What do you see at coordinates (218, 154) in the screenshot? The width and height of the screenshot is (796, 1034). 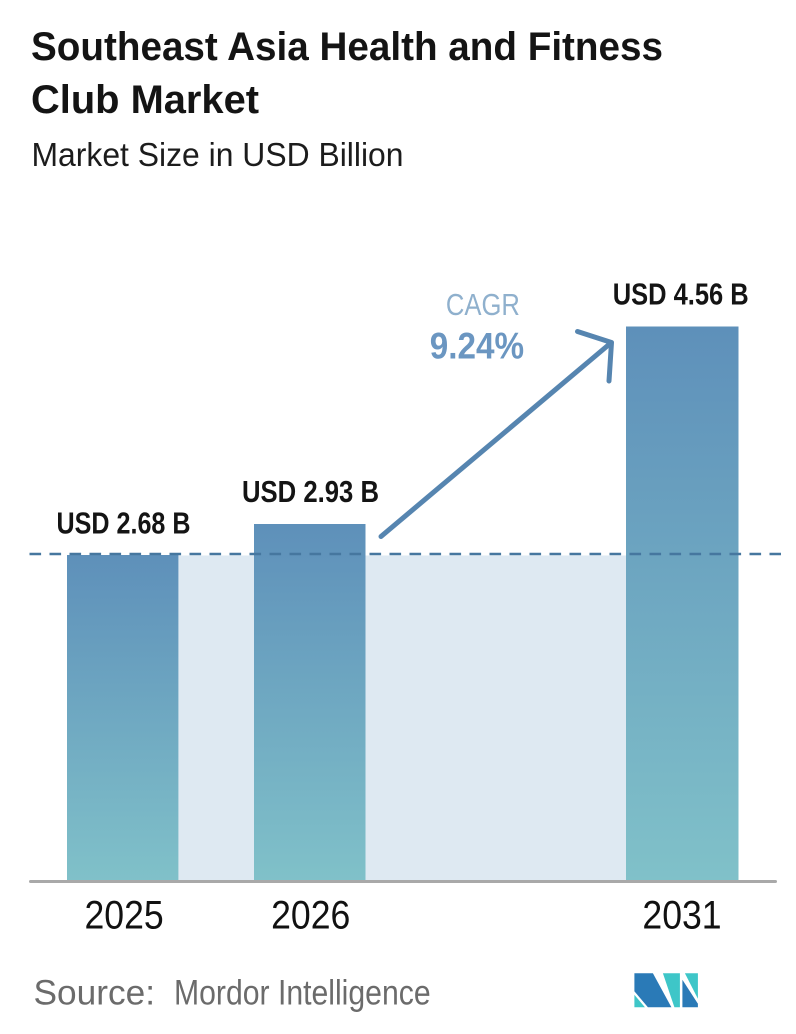 I see `svg-text: Market Size in USD Billion` at bounding box center [218, 154].